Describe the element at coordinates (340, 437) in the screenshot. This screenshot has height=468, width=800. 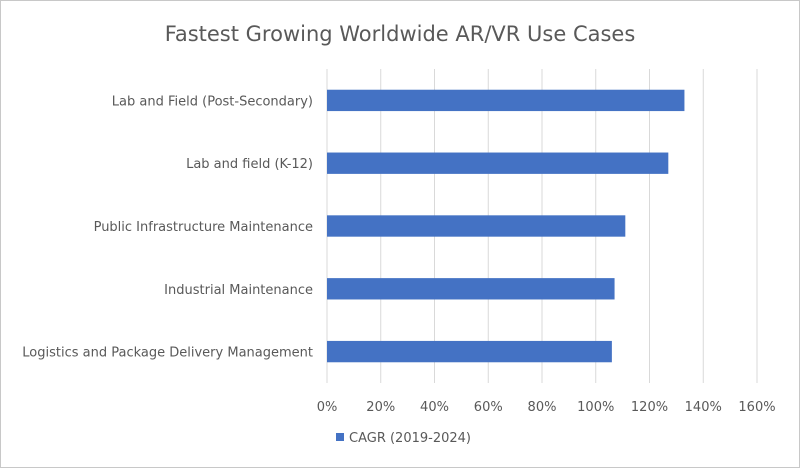
I see `legend-swatch` at that location.